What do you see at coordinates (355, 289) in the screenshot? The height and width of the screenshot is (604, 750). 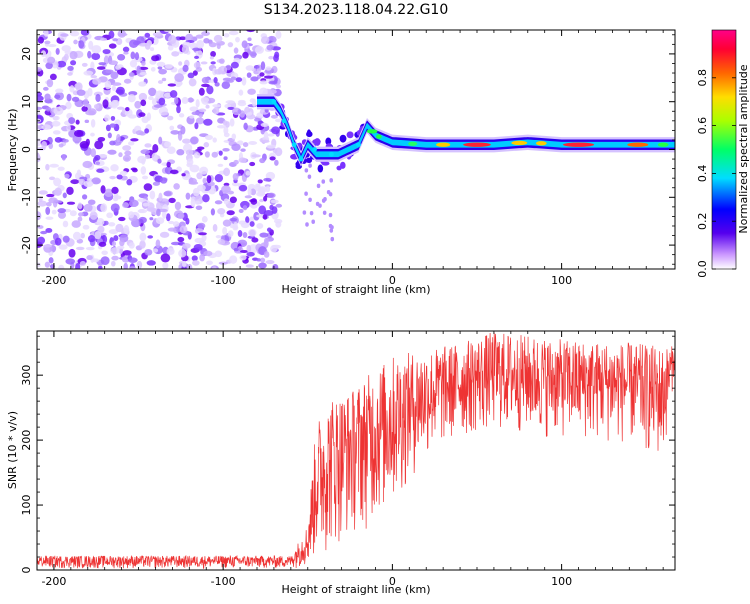 I see `spectrogram-xlabel: Height of straight line (km)` at bounding box center [355, 289].